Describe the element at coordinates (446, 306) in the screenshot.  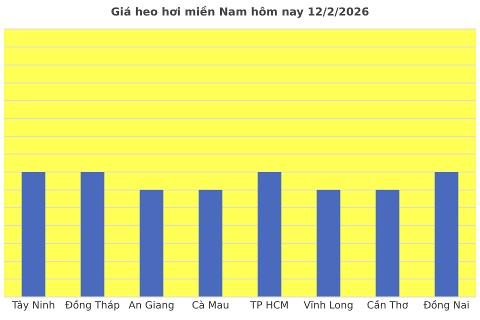
I see `x-tick-label: Đồng Nai` at that location.